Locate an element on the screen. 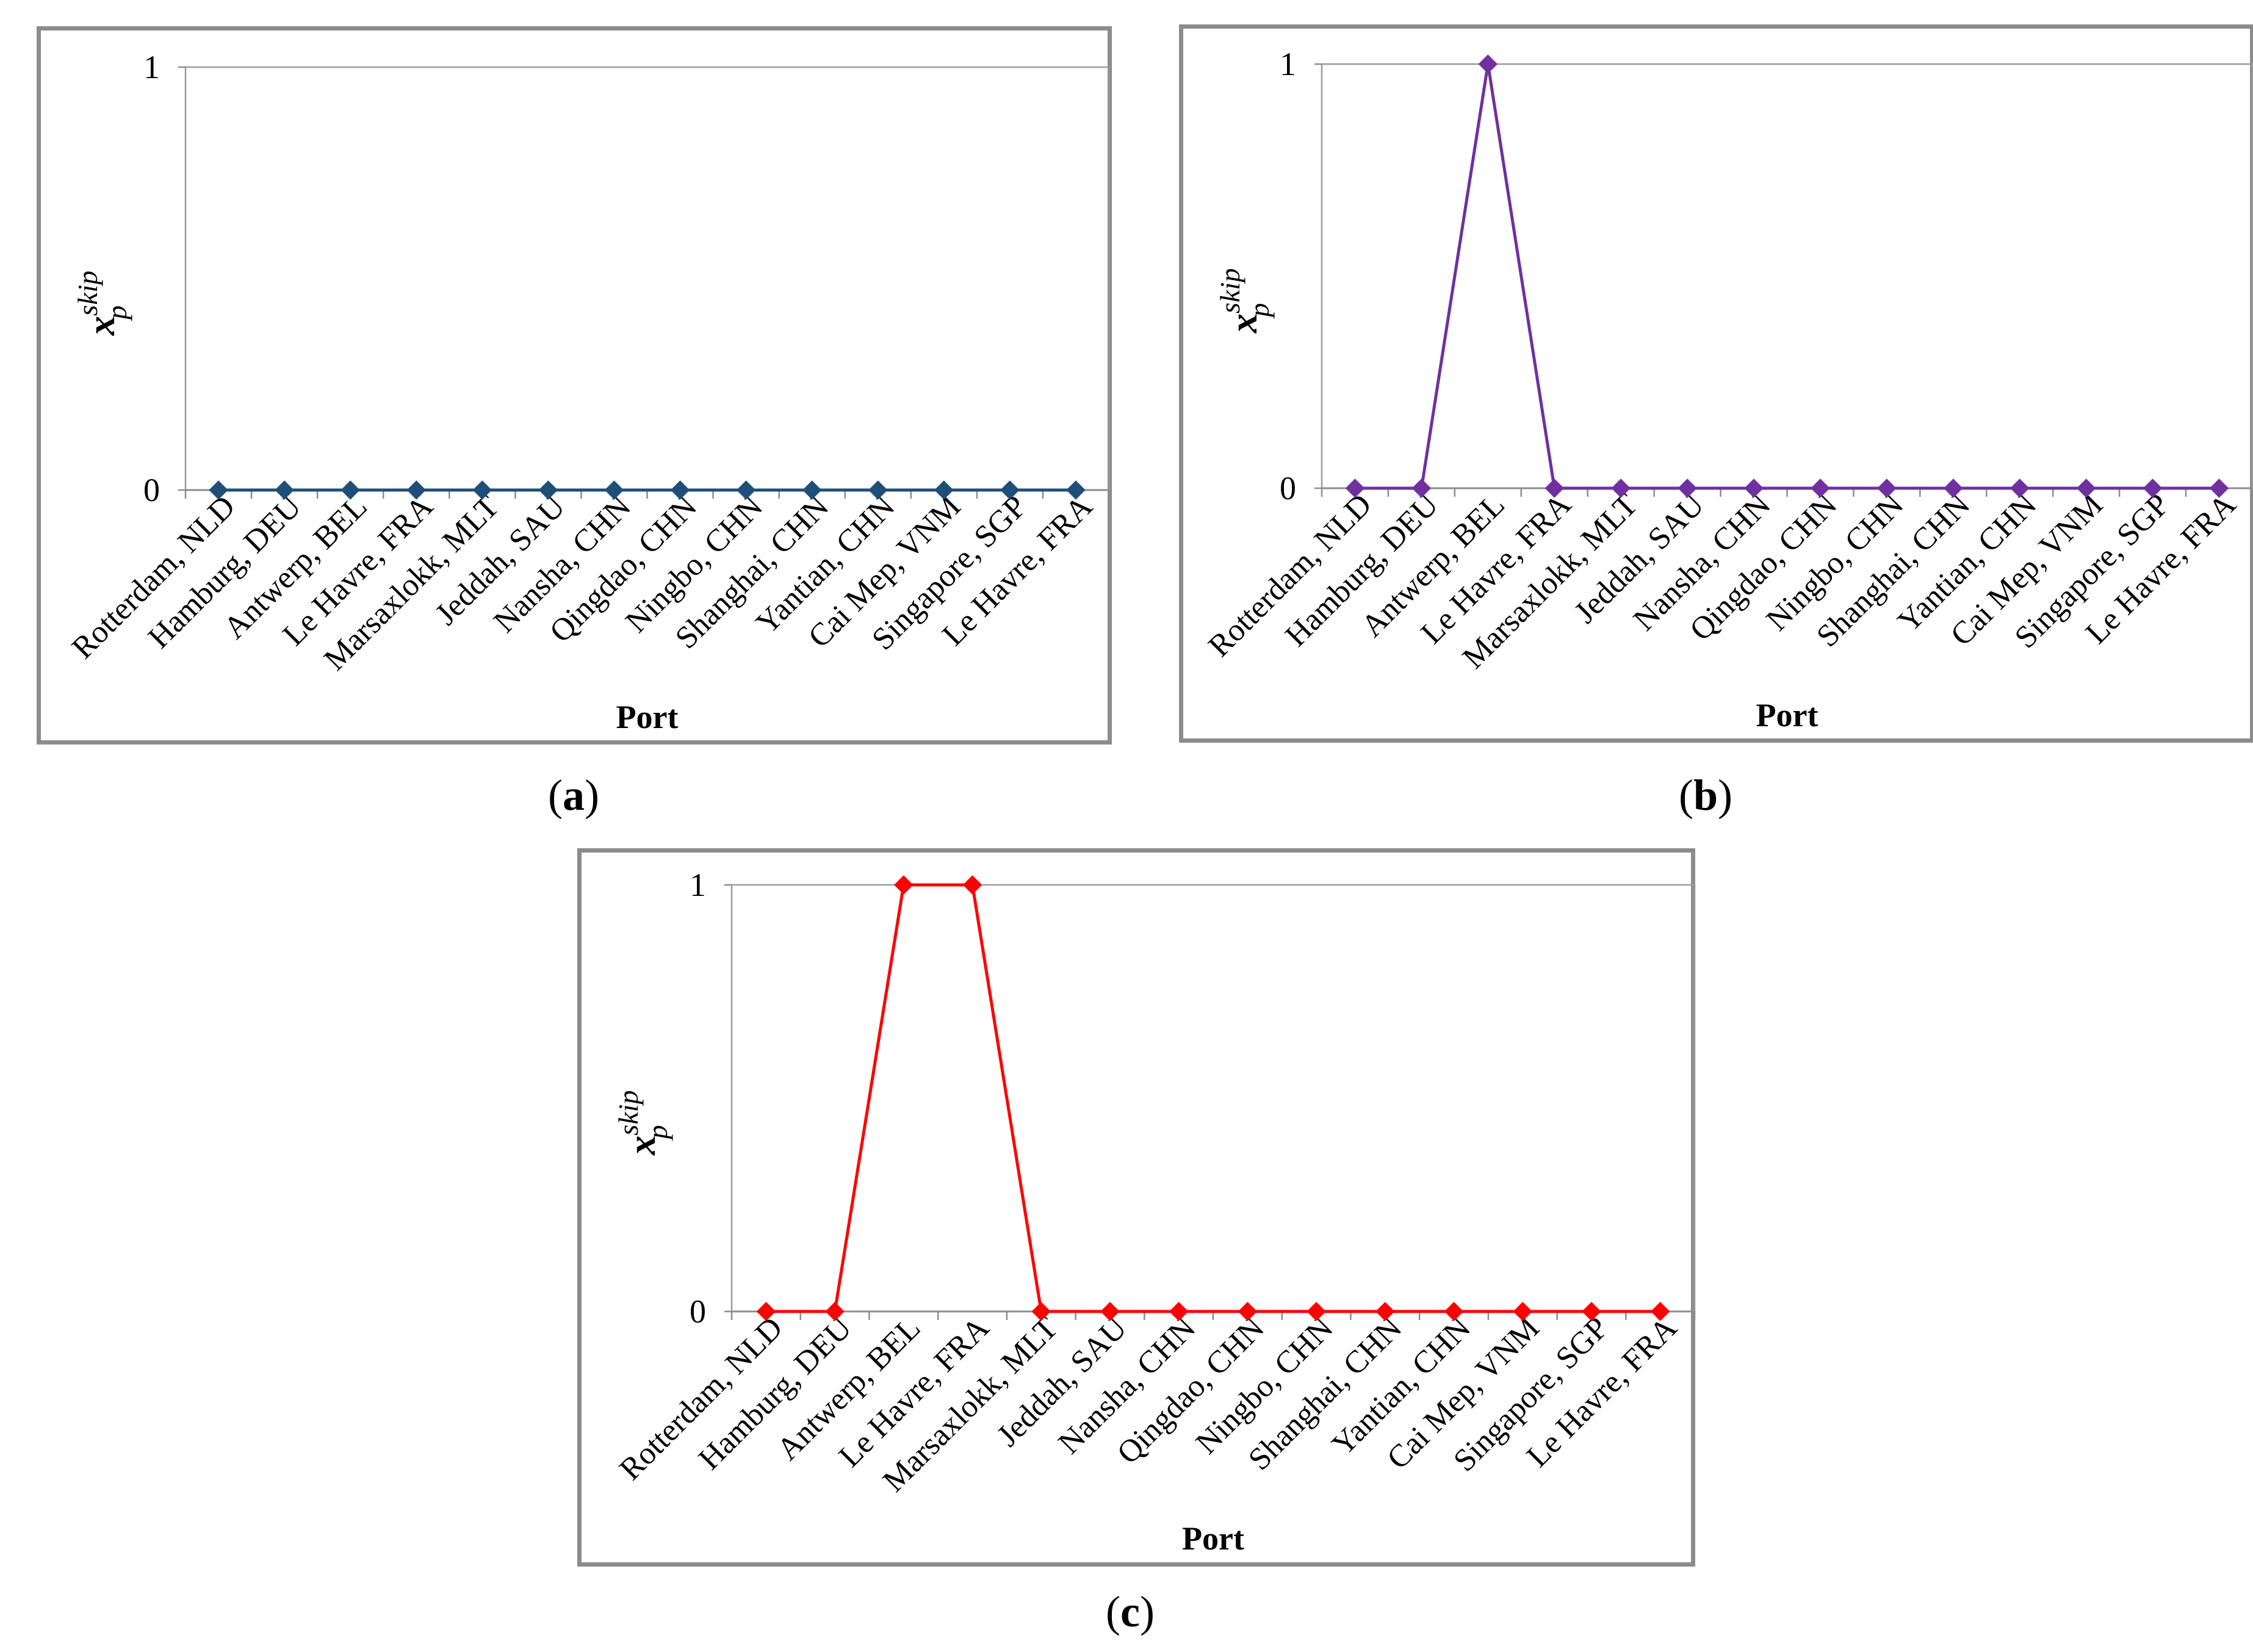 The height and width of the screenshot is (1652, 2253). caption-c: (c) is located at coordinates (1130, 1611).